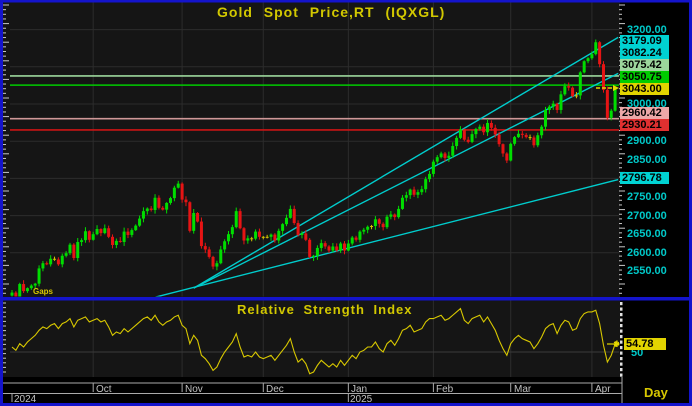  What do you see at coordinates (656, 392) in the screenshot?
I see `timeframe-day-button: Day` at bounding box center [656, 392].